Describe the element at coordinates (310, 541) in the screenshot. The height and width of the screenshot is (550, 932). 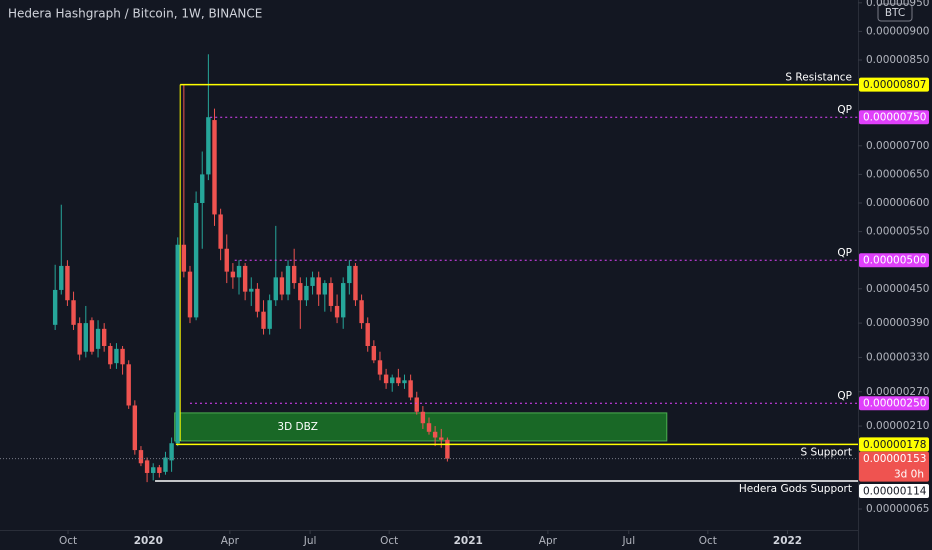
I see `x-tick-label: Jul` at that location.